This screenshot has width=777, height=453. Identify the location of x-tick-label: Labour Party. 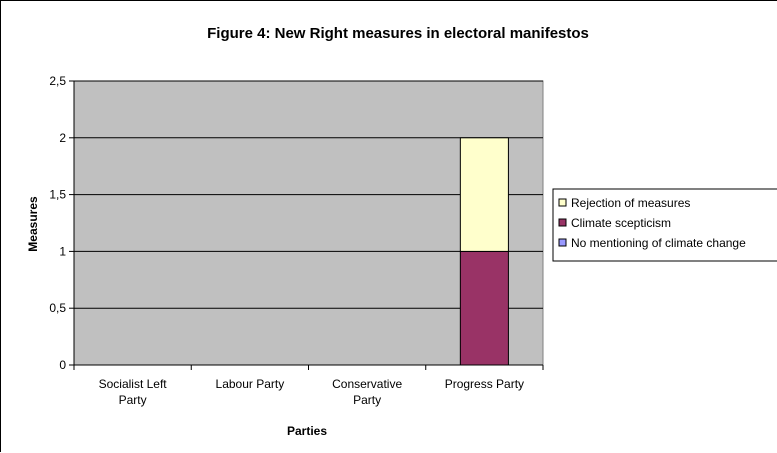
(250, 384).